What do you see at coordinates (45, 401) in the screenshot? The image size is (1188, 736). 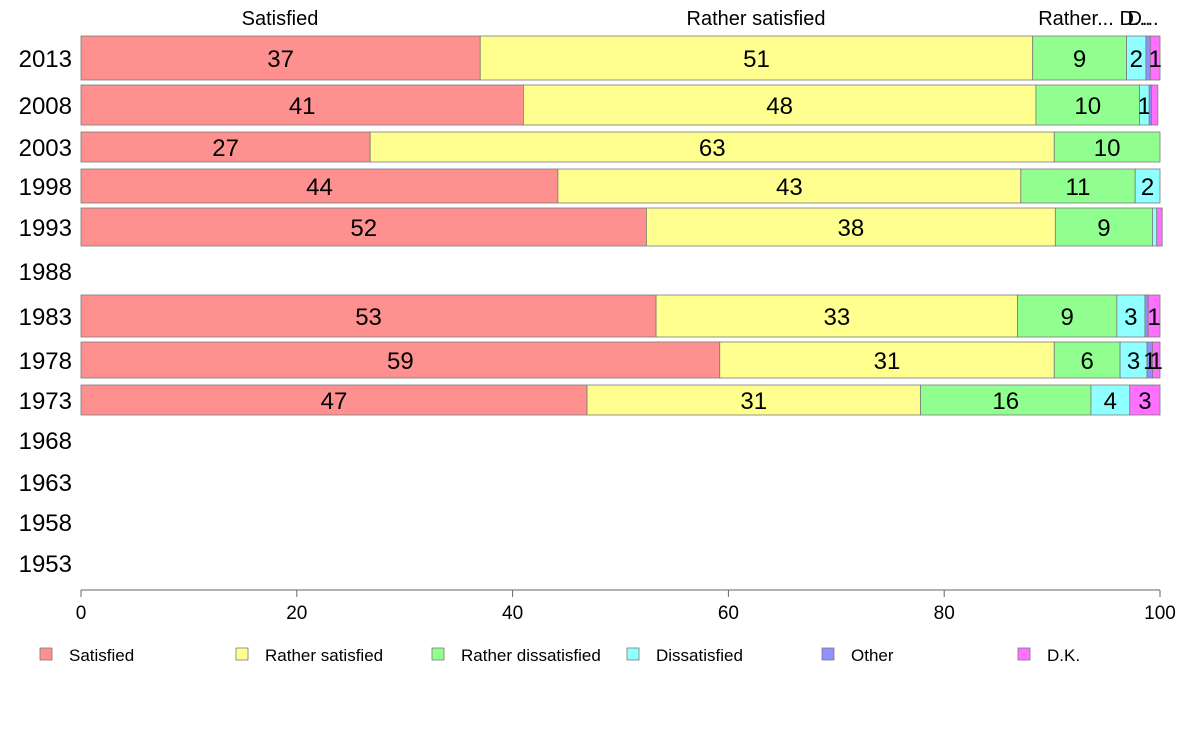 I see `year-label: 1973` at bounding box center [45, 401].